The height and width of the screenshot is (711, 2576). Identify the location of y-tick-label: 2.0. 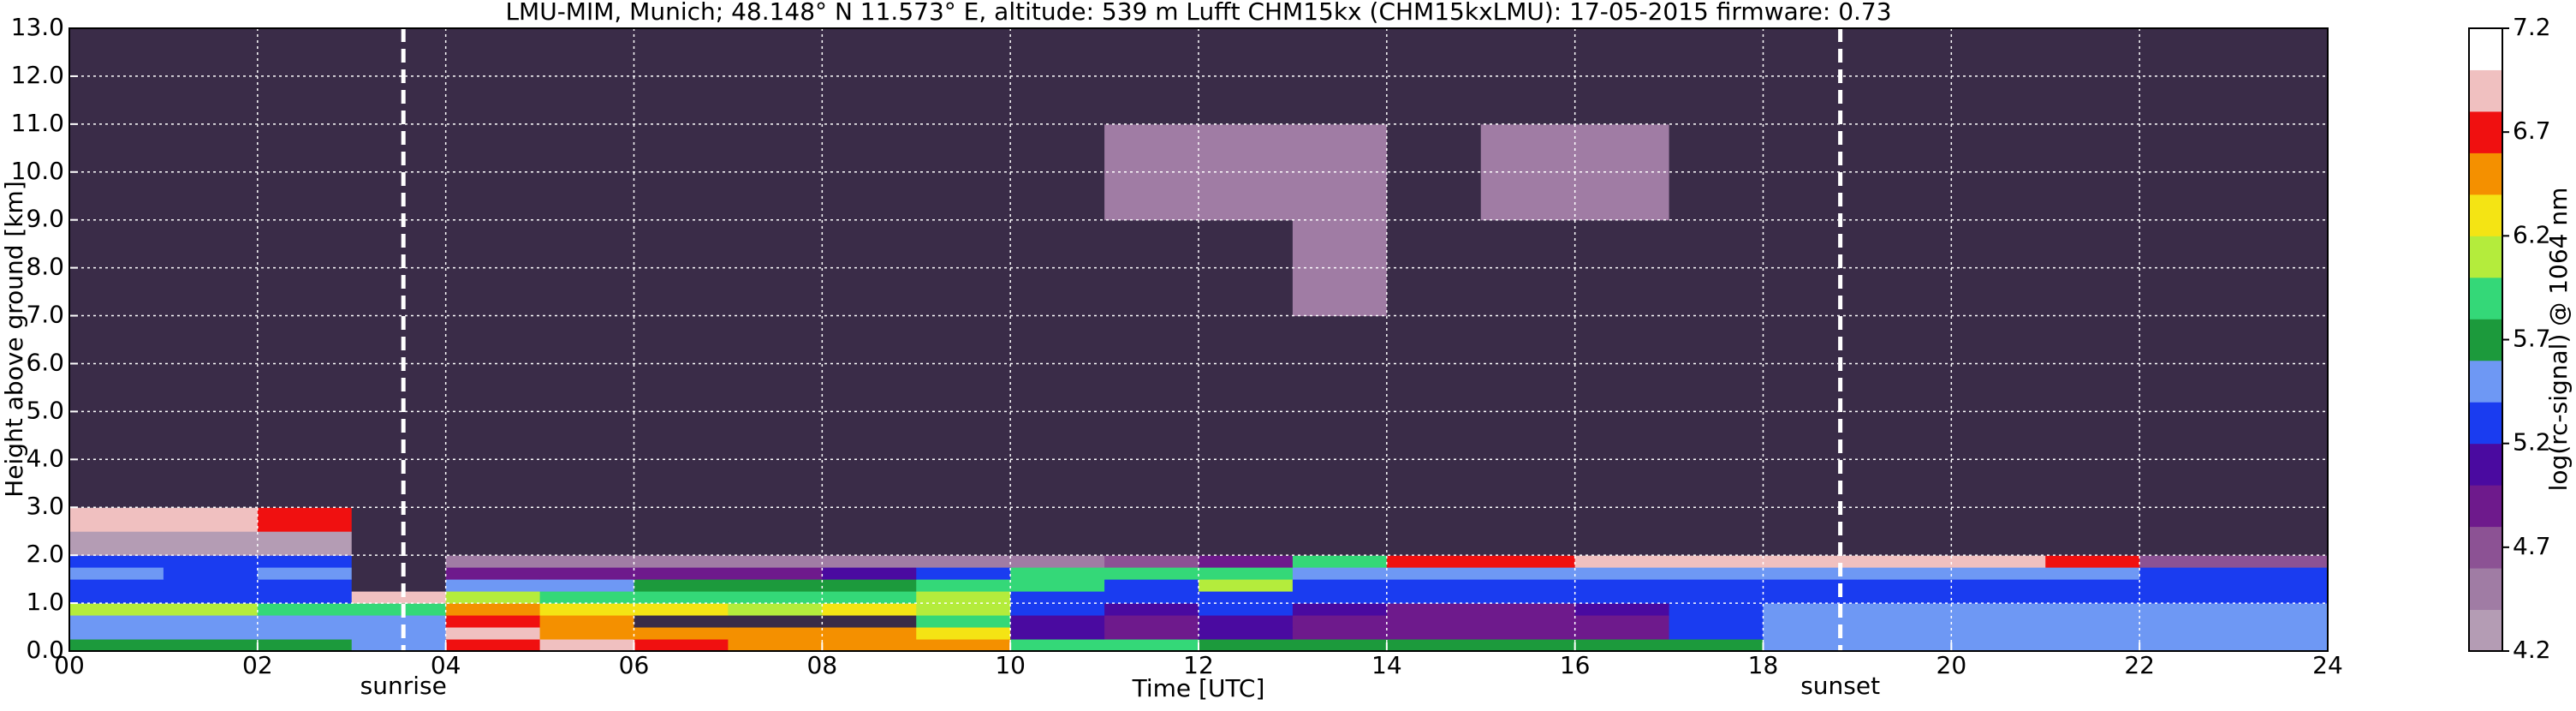
(45, 554).